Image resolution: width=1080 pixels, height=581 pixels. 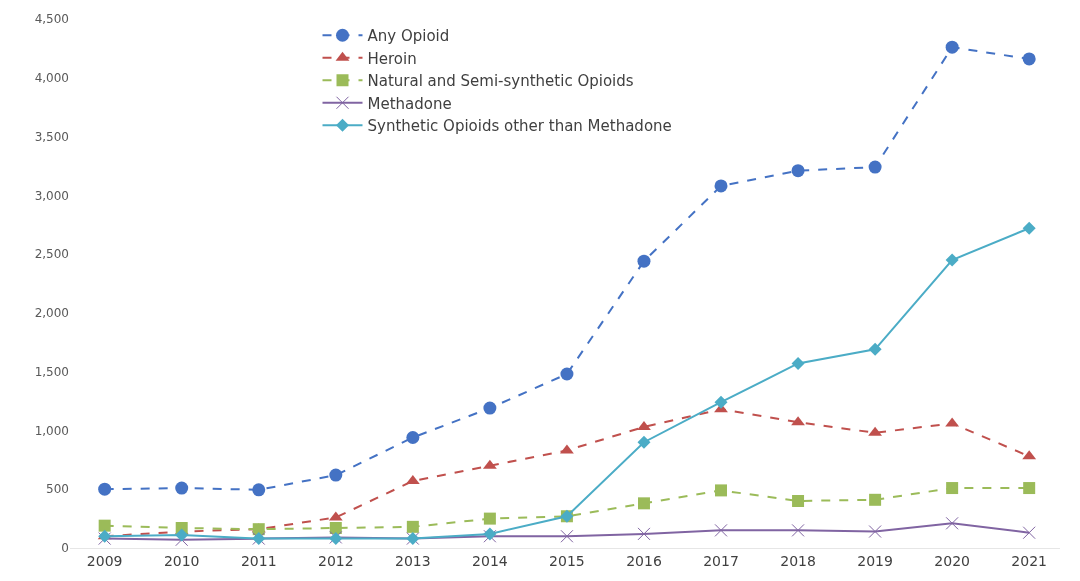 What do you see at coordinates (952, 560) in the screenshot?
I see `x-tick-label: 2020` at bounding box center [952, 560].